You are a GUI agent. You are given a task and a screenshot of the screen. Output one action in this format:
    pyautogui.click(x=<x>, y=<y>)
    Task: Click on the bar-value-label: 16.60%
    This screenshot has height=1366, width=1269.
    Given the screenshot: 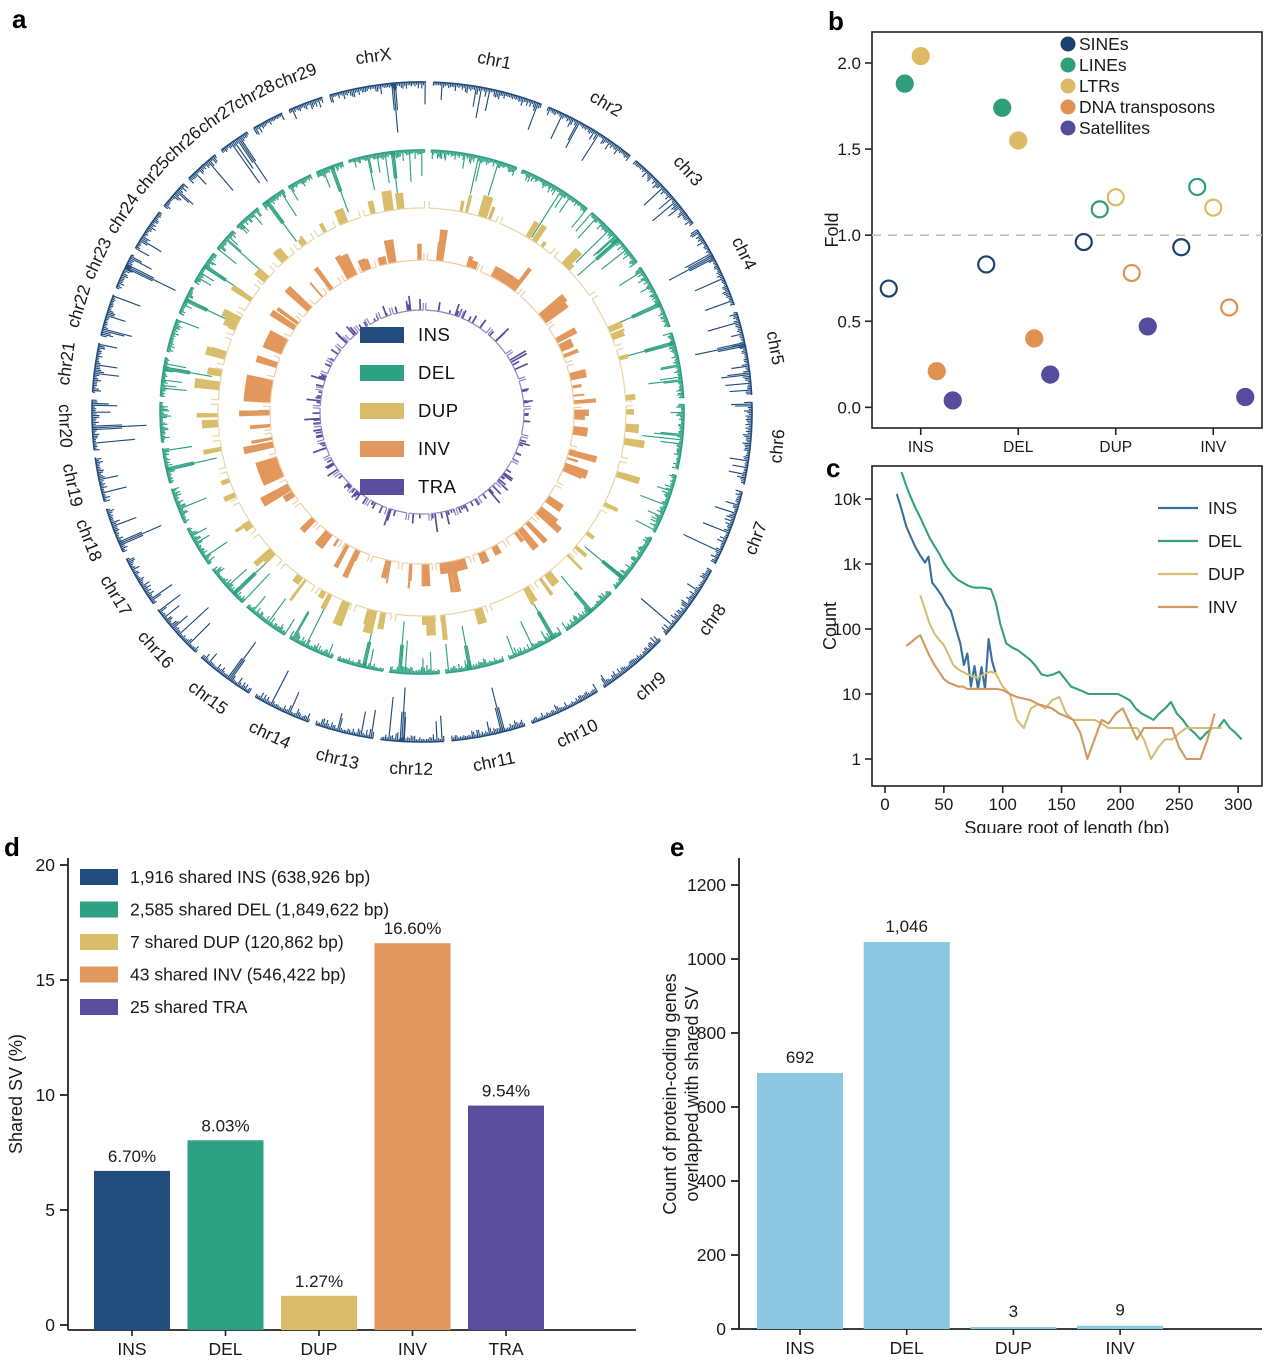 What is the action you would take?
    pyautogui.click(x=413, y=928)
    